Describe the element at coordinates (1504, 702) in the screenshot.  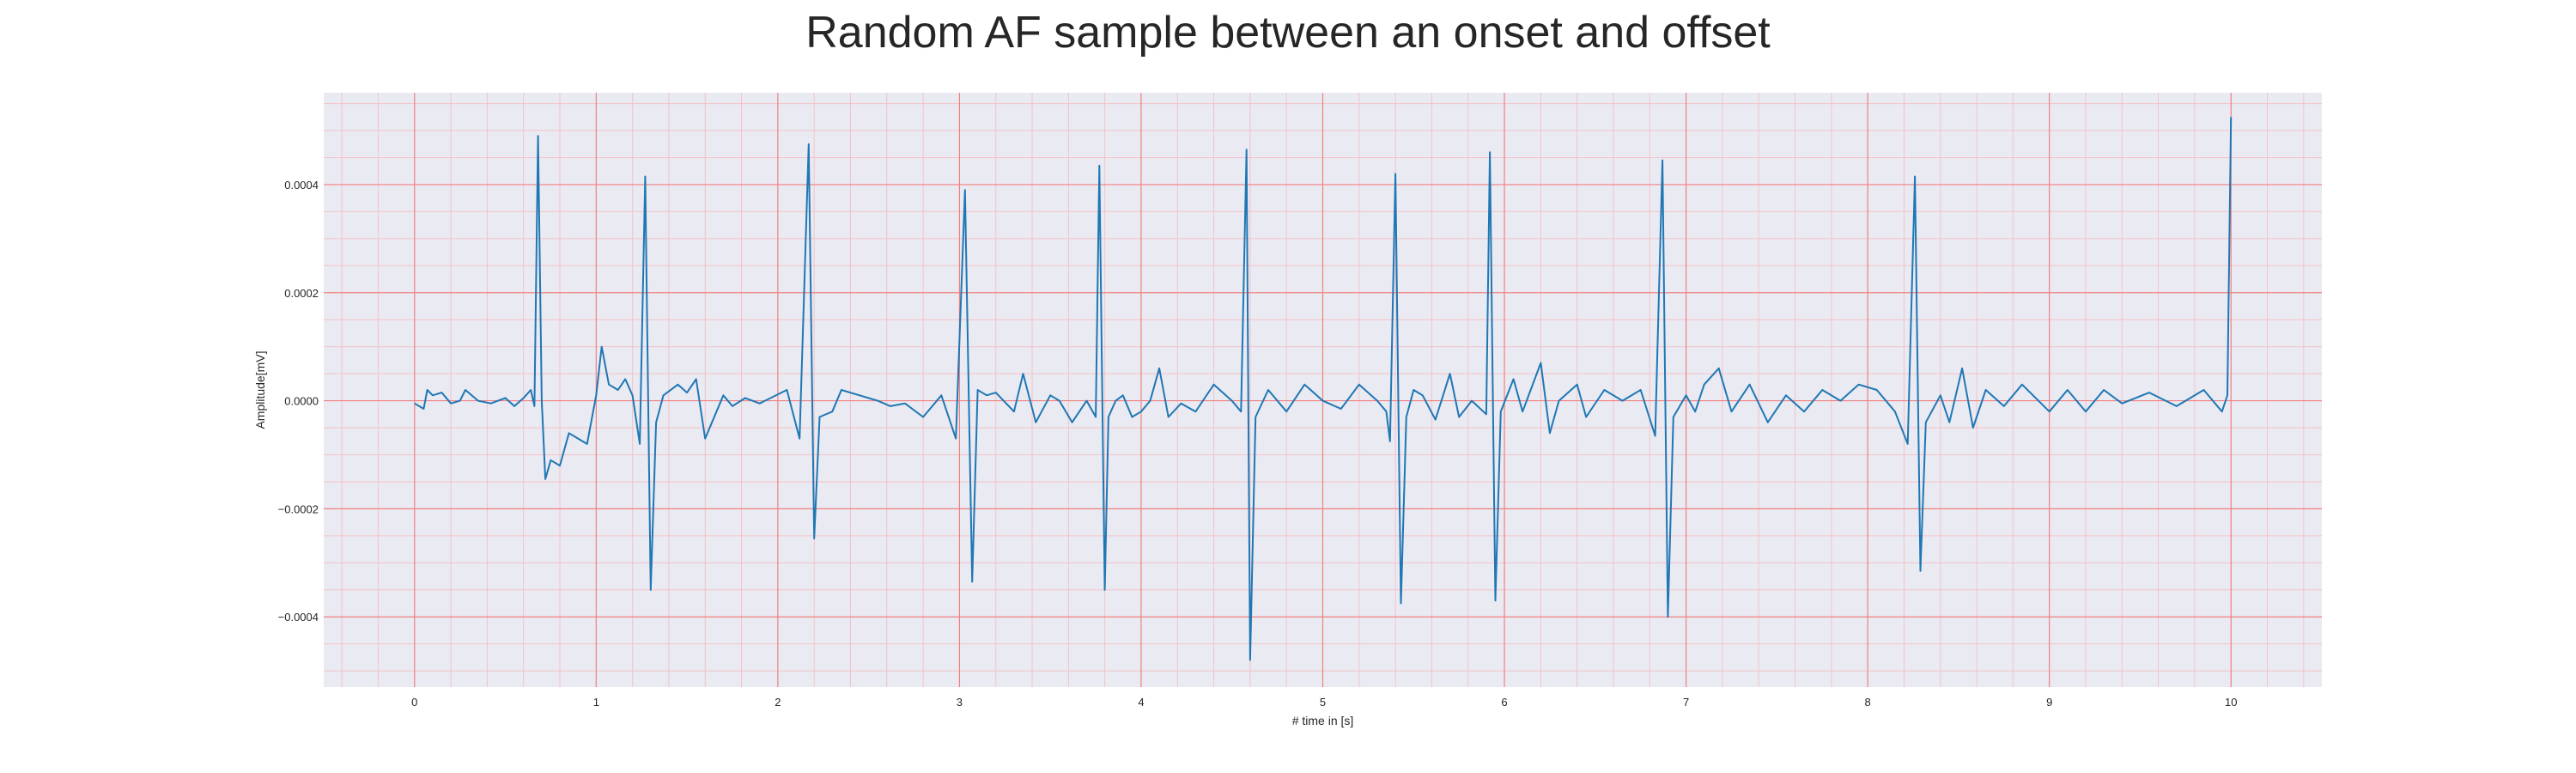
I see `x-tick-label: 6` at that location.